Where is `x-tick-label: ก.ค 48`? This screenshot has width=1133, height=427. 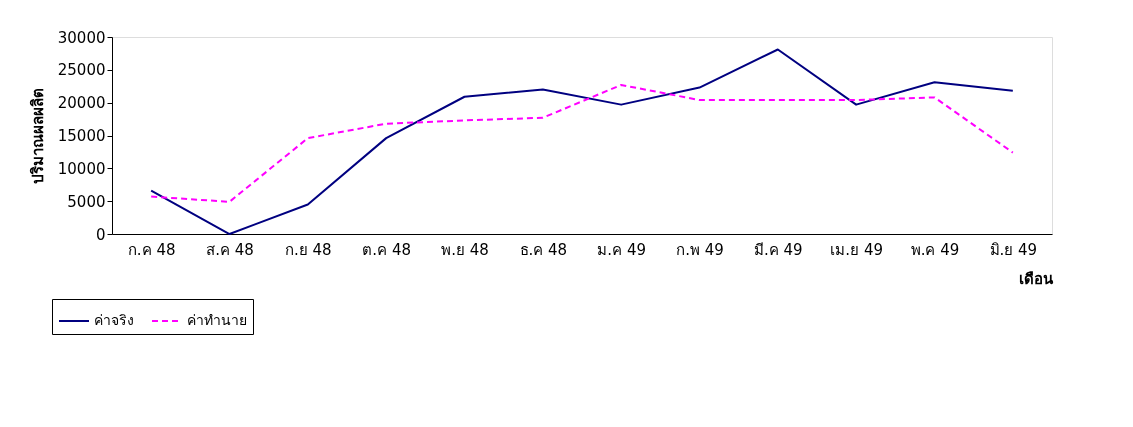 x-tick-label: ก.ค 48 is located at coordinates (151, 249).